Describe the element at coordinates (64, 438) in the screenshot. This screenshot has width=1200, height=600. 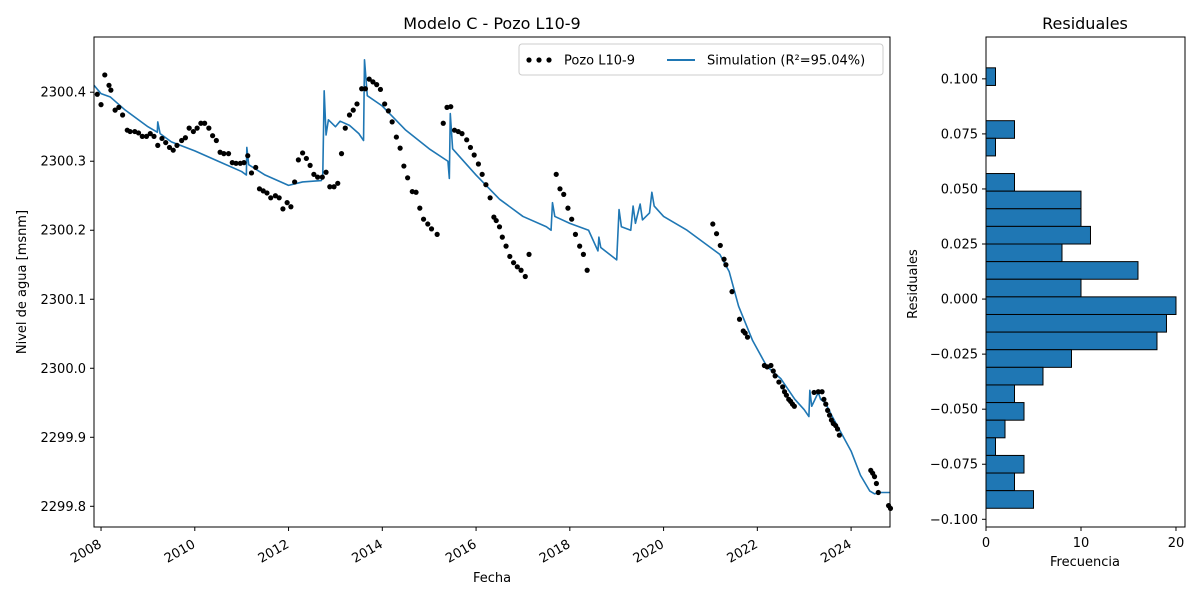
I see `y-tick-label: 2299.9` at that location.